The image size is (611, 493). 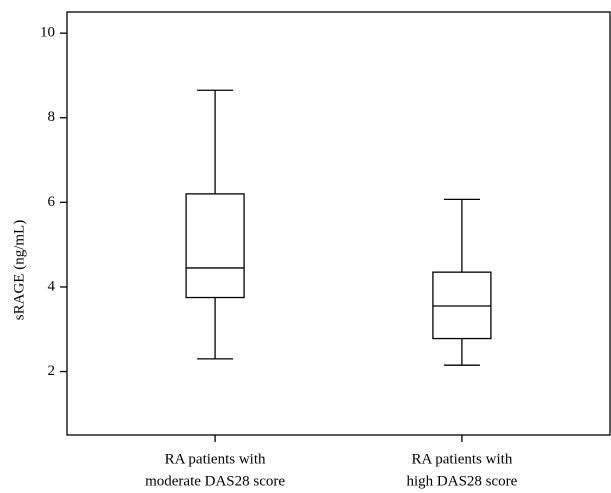 I want to click on x-tick-label: high DAS28 score, so click(x=461, y=481).